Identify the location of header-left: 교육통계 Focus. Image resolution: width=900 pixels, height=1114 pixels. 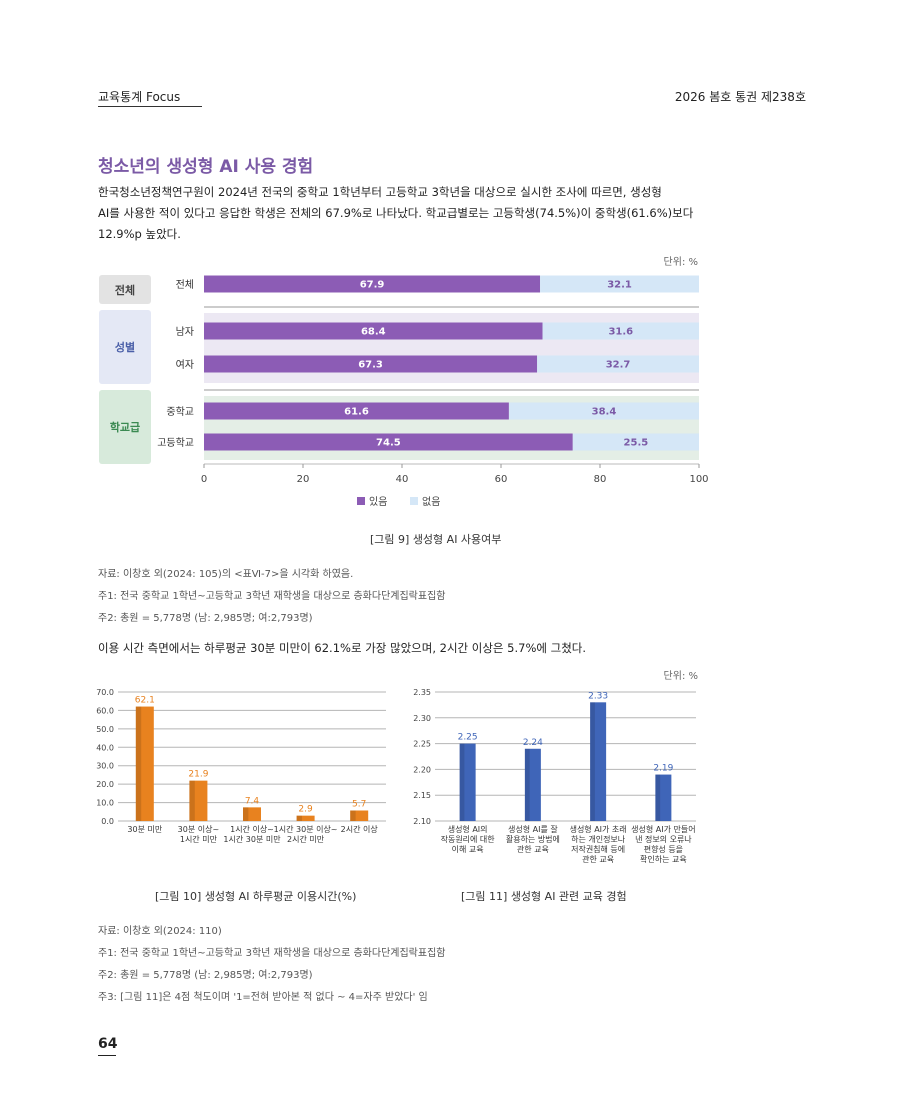
(139, 97).